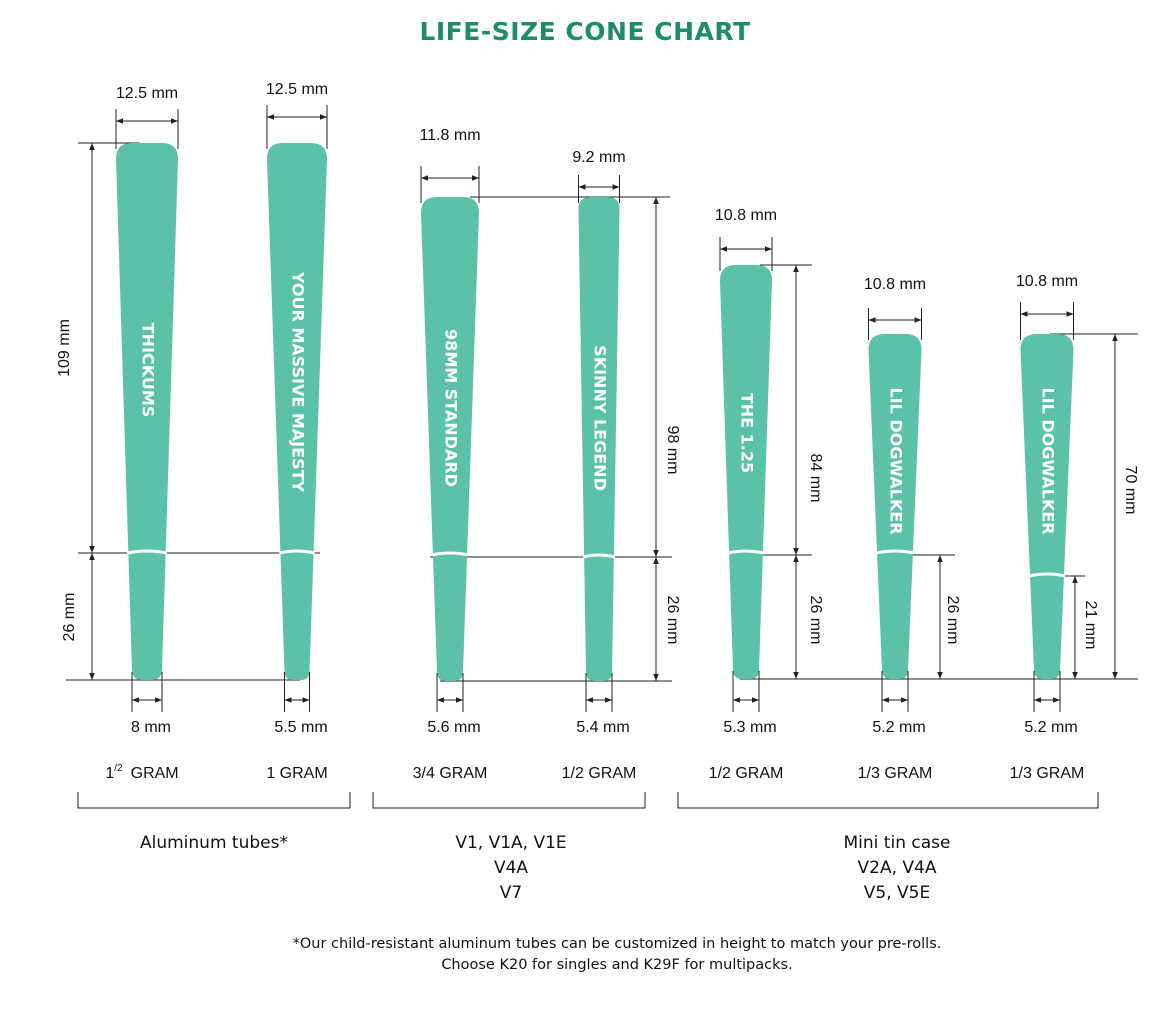 The height and width of the screenshot is (1019, 1170). What do you see at coordinates (453, 727) in the screenshot?
I see `bottom-width: 5.6 mm` at bounding box center [453, 727].